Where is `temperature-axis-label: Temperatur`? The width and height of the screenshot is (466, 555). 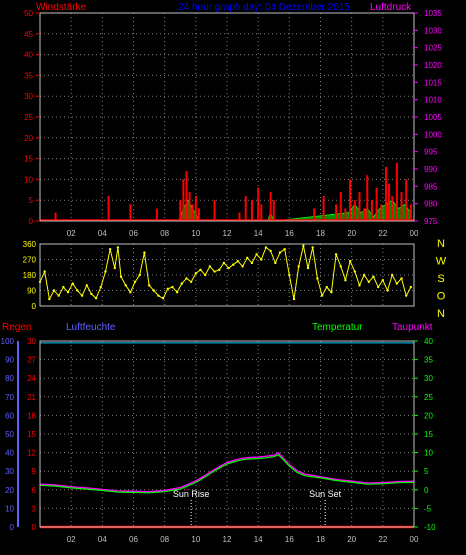 temperature-axis-label: Temperatur is located at coordinates (337, 327).